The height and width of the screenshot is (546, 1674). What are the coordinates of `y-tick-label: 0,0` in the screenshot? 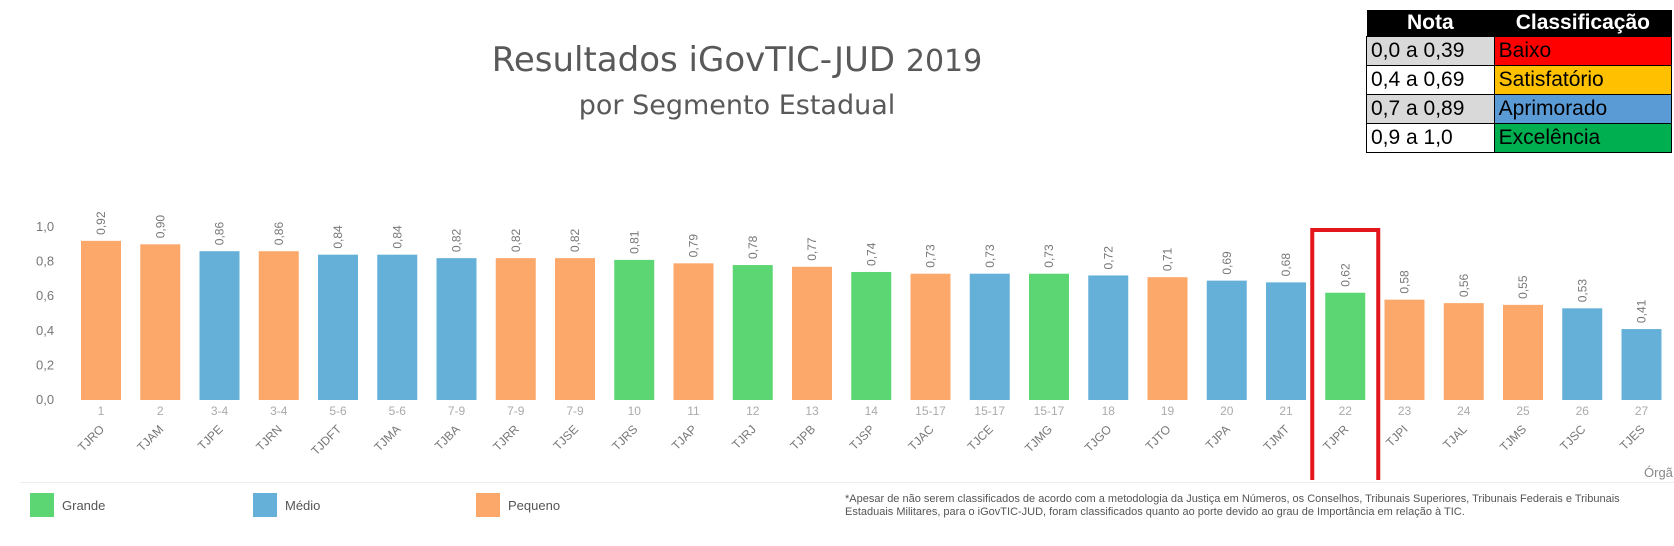 It's located at (45, 399).